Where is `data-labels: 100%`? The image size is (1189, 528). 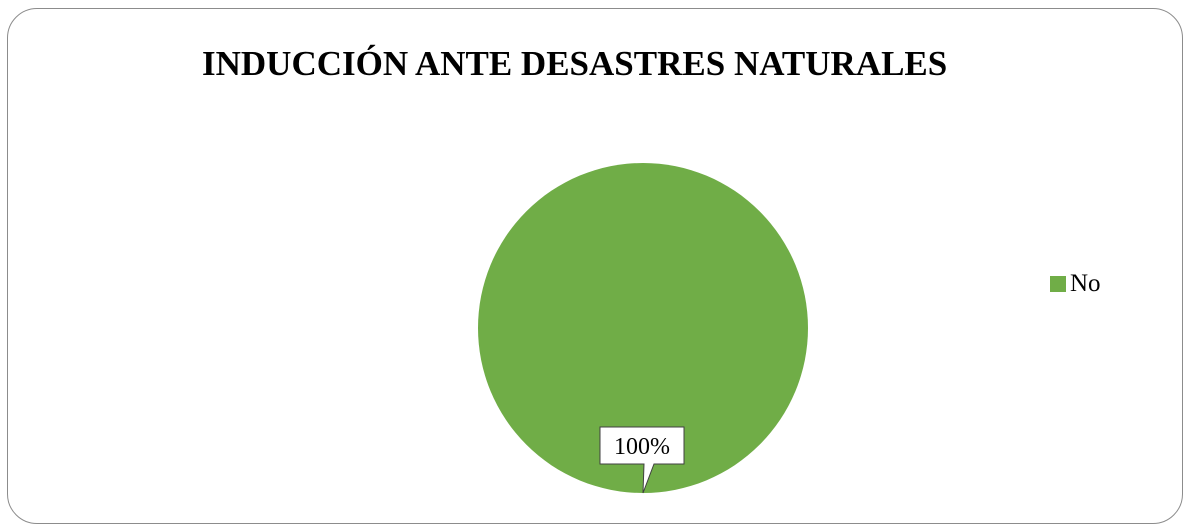
data-labels: 100% is located at coordinates (642, 460).